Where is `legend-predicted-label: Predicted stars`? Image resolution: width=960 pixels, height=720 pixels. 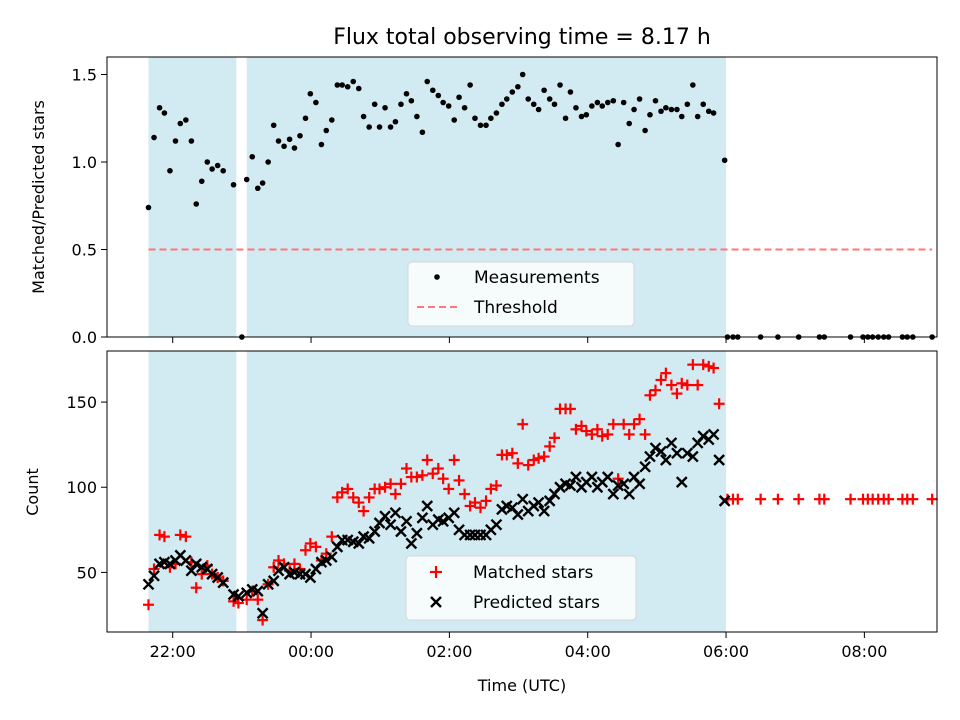
legend-predicted-label: Predicted stars is located at coordinates (536, 603).